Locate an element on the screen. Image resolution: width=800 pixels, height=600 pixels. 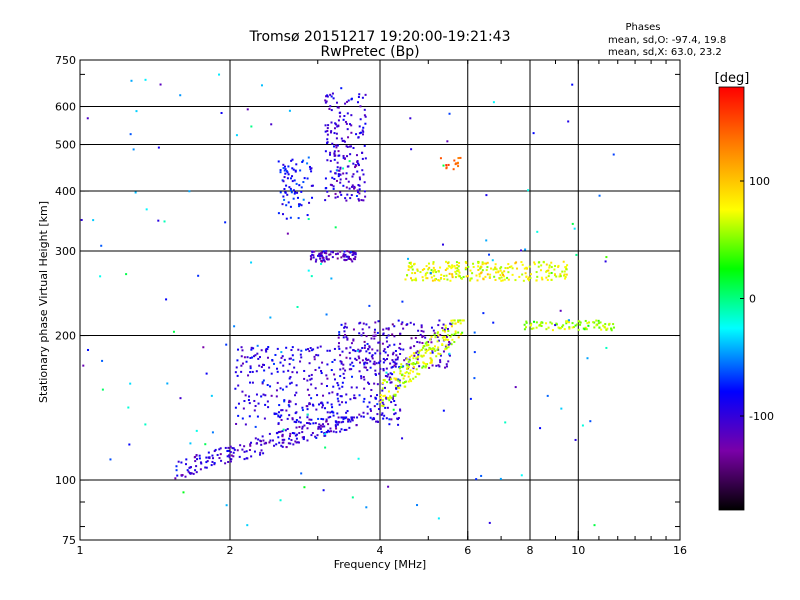
chart-subtitle: RwPretec (Bp) is located at coordinates (369, 52).